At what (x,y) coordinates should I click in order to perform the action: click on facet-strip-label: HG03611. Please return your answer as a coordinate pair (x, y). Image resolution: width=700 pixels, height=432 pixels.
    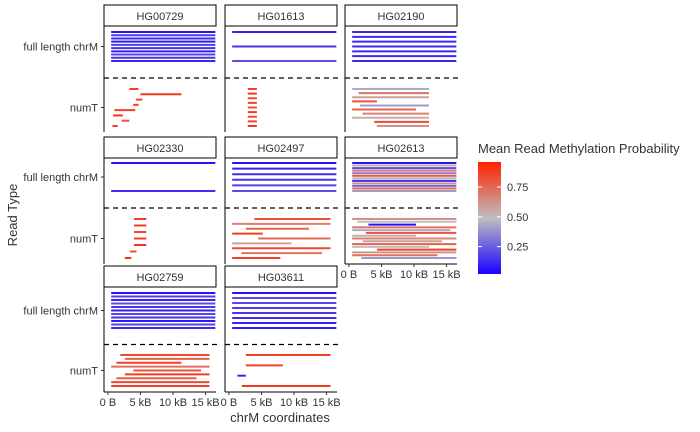
    Looking at the image, I should click on (281, 278).